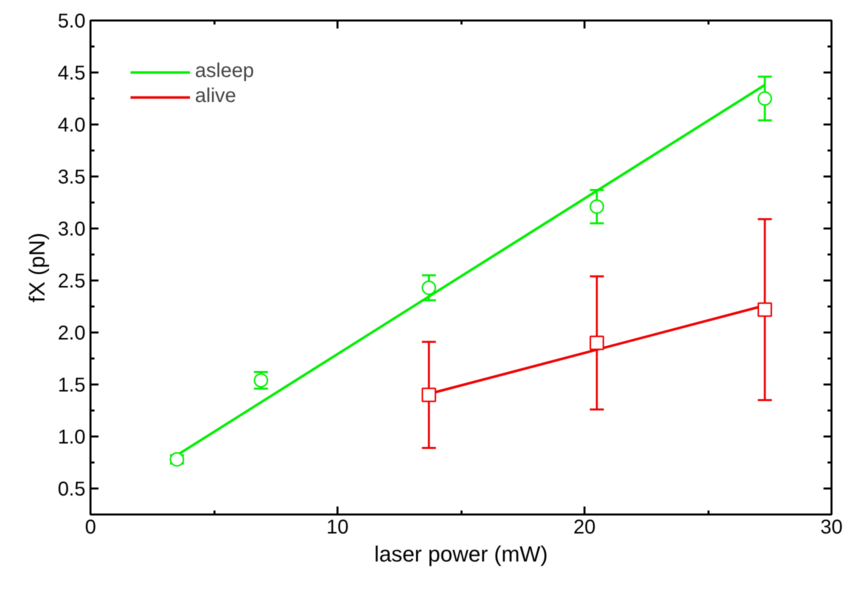  What do you see at coordinates (224, 71) in the screenshot?
I see `legend-label: asleep` at bounding box center [224, 71].